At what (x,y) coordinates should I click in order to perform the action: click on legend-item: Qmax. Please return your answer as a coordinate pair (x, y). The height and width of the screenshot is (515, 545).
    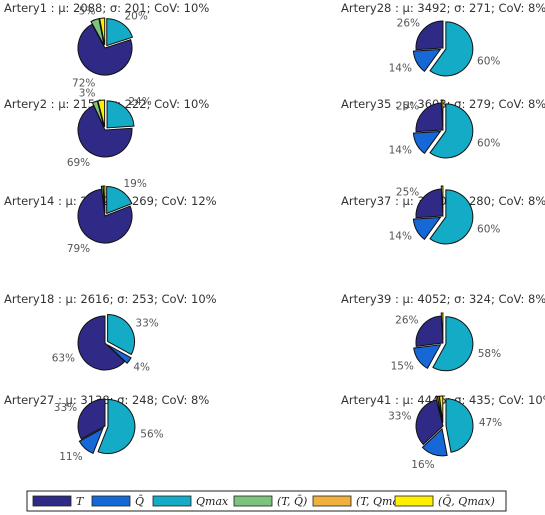
    Looking at the image, I should click on (190, 501).